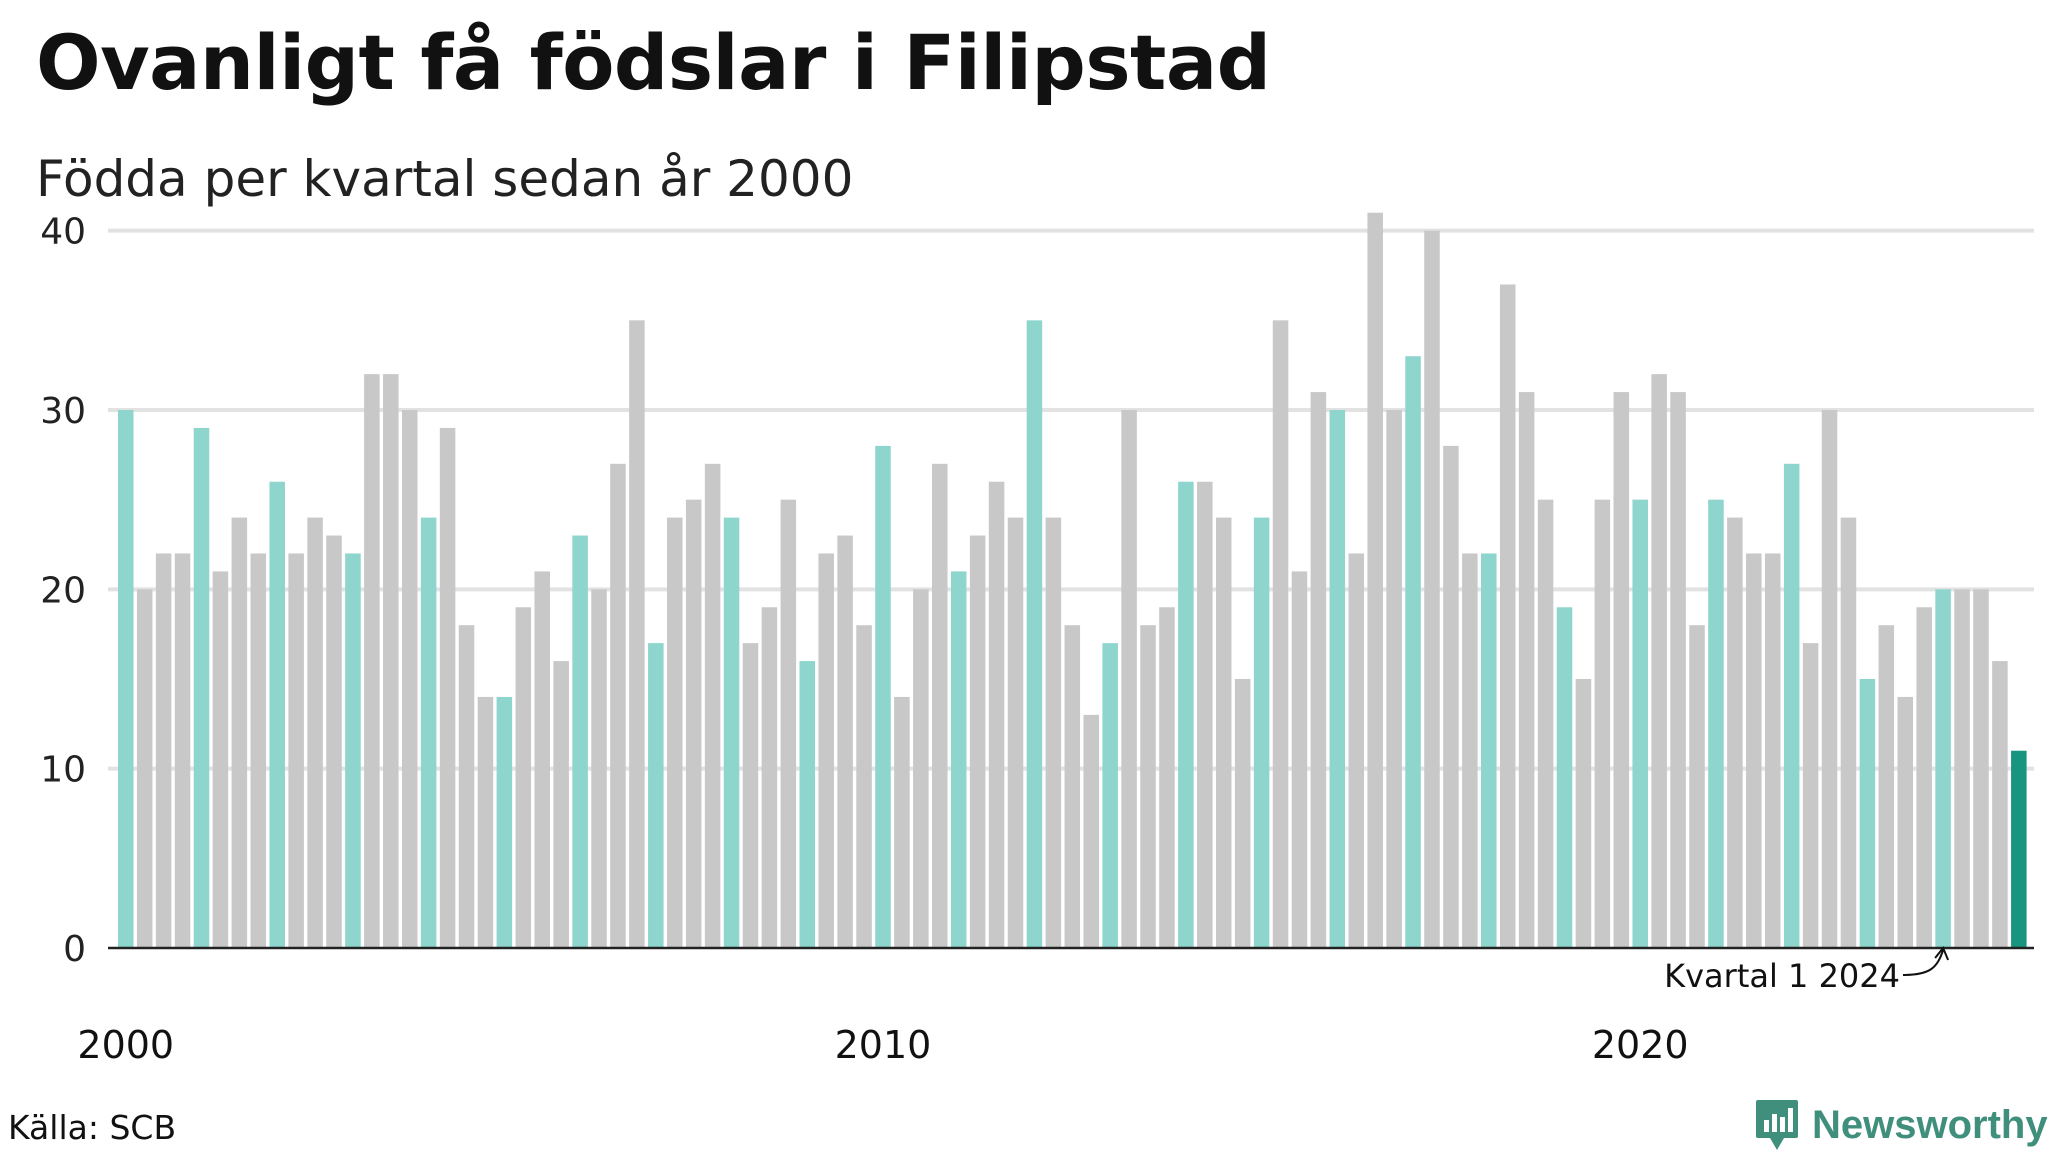 This screenshot has width=2048, height=1152. What do you see at coordinates (1640, 1045) in the screenshot?
I see `x-tick-label: 2020` at bounding box center [1640, 1045].